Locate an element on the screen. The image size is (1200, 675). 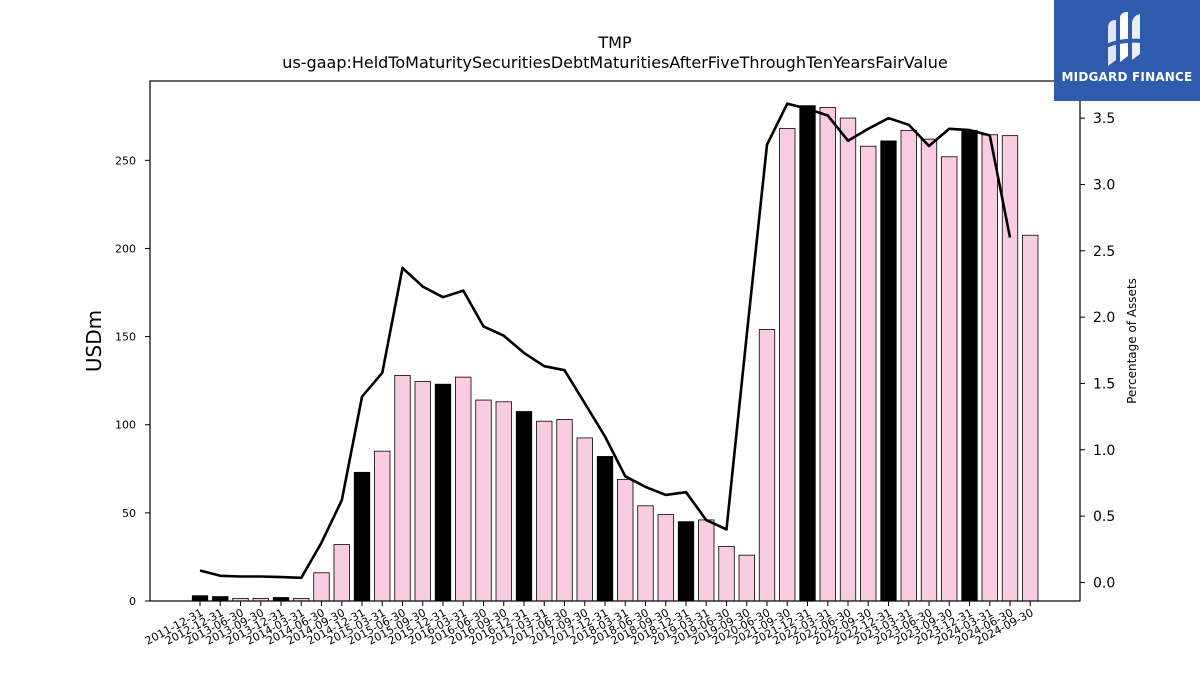
y-tick-label: 100 is located at coordinates (125, 425).